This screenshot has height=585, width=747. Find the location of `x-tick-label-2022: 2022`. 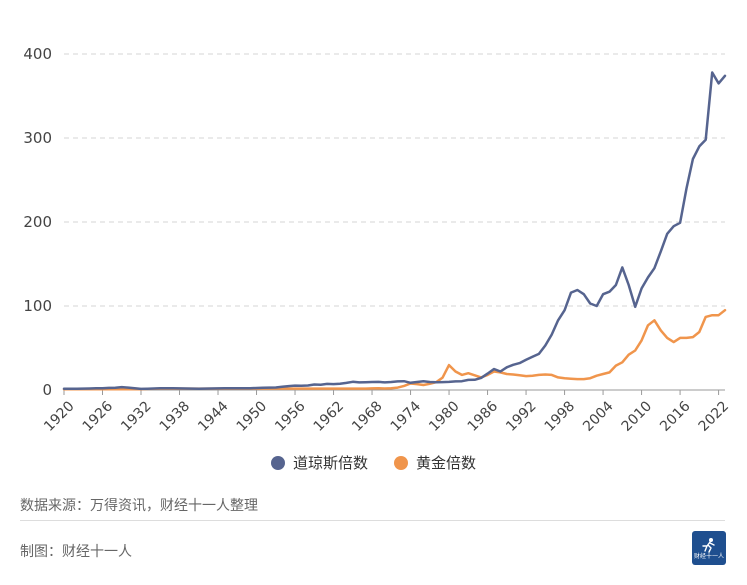

x-tick-label-2022: 2022 is located at coordinates (714, 416).